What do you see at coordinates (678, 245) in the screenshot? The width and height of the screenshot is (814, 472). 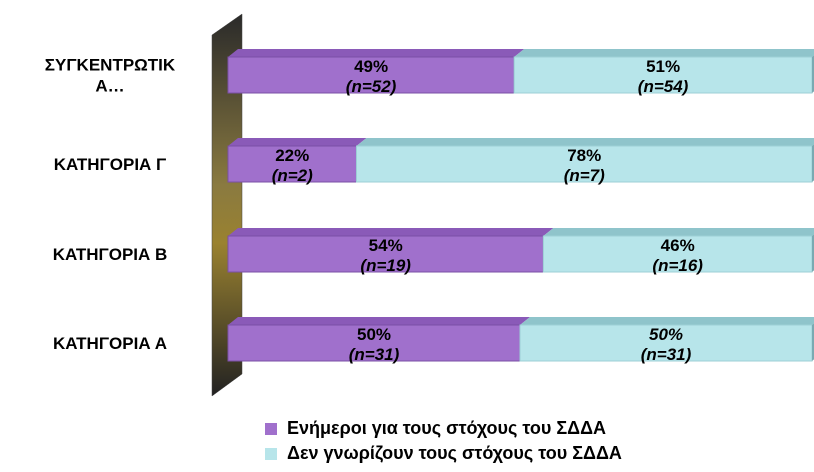 I see `data-label-percent: 46%` at bounding box center [678, 245].